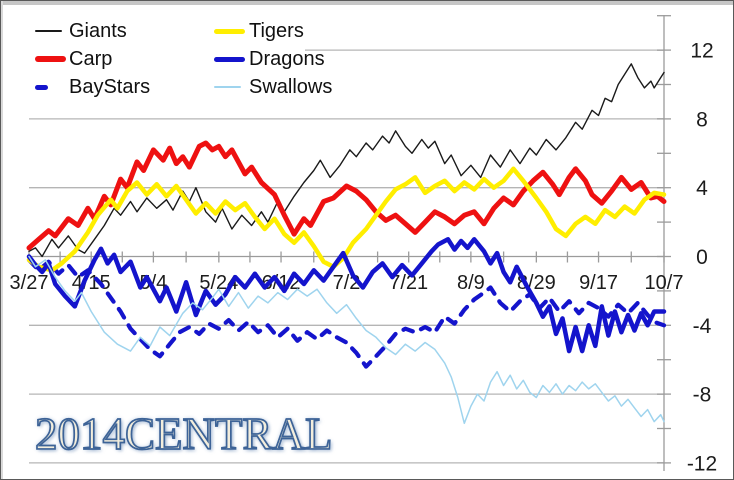 The height and width of the screenshot is (480, 734). I want to click on x-axis-label: 7/21, so click(408, 283).